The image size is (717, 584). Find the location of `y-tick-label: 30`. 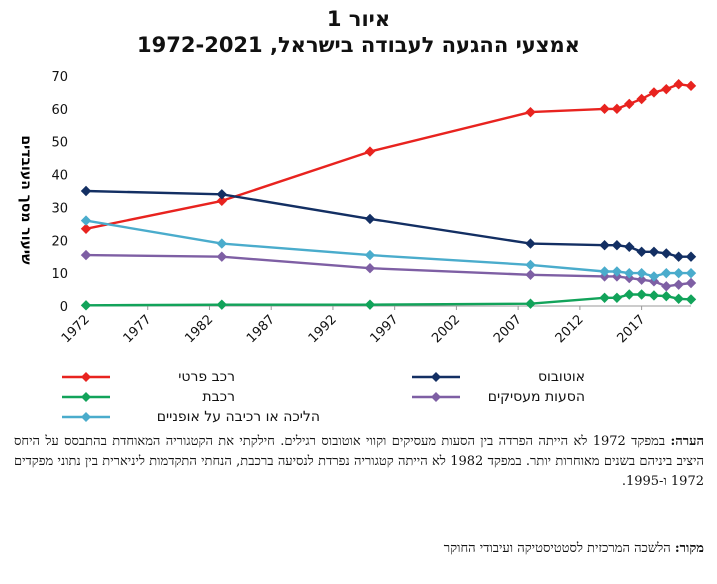

y-tick-label: 30 is located at coordinates (59, 208).